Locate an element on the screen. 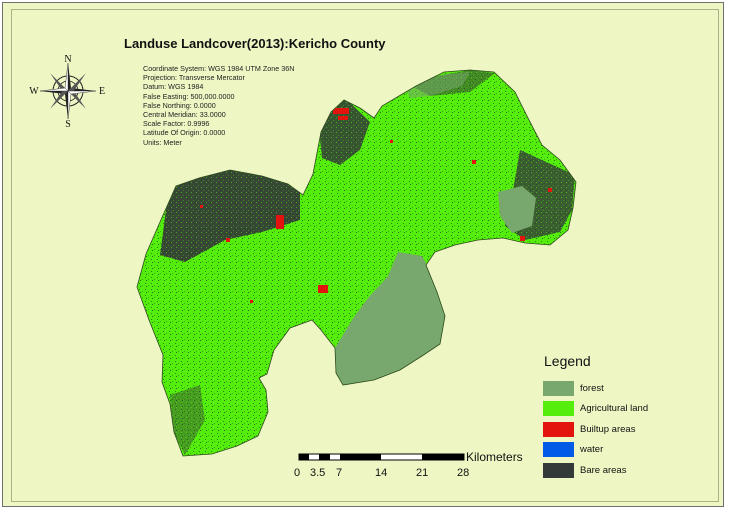 The image size is (729, 513). legend-item-agricultural-land: Agricultural land is located at coordinates (625, 409).